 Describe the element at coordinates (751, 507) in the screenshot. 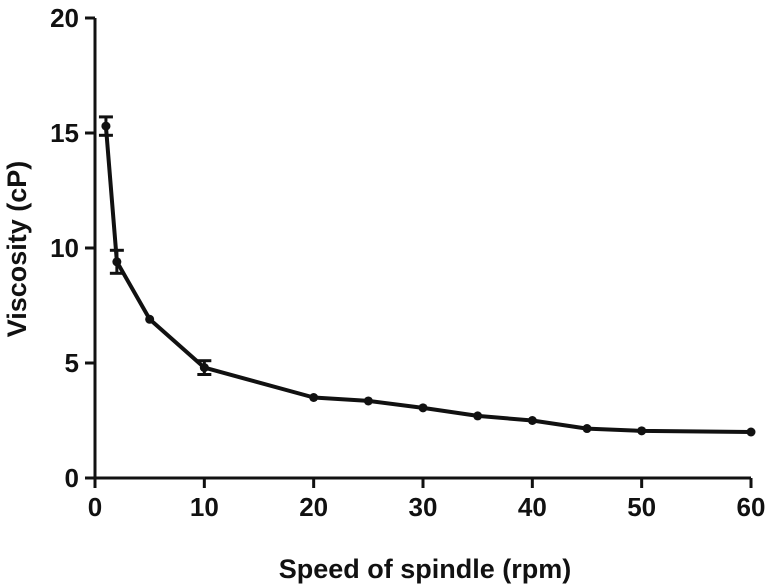

I see `x-tick-label: 60` at that location.